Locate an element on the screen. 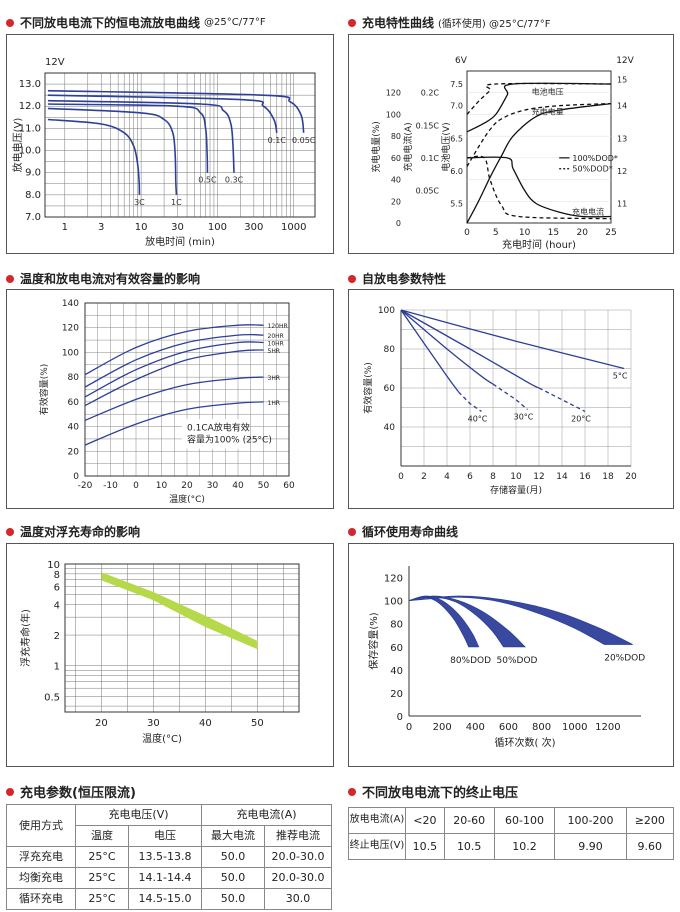  y-axis-label: 有效容量(%) is located at coordinates (44, 390).